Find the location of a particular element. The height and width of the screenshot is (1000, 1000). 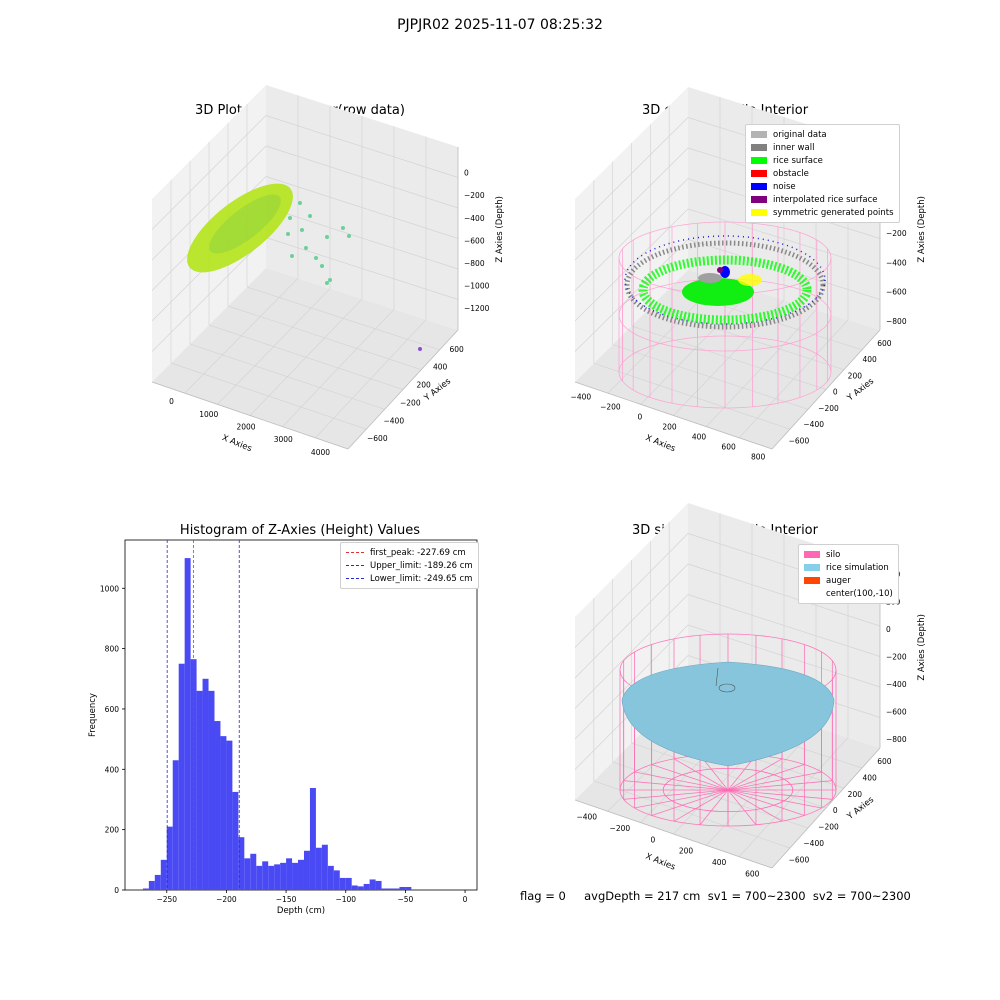

p1-y-tick-label: 400 is located at coordinates (440, 367).